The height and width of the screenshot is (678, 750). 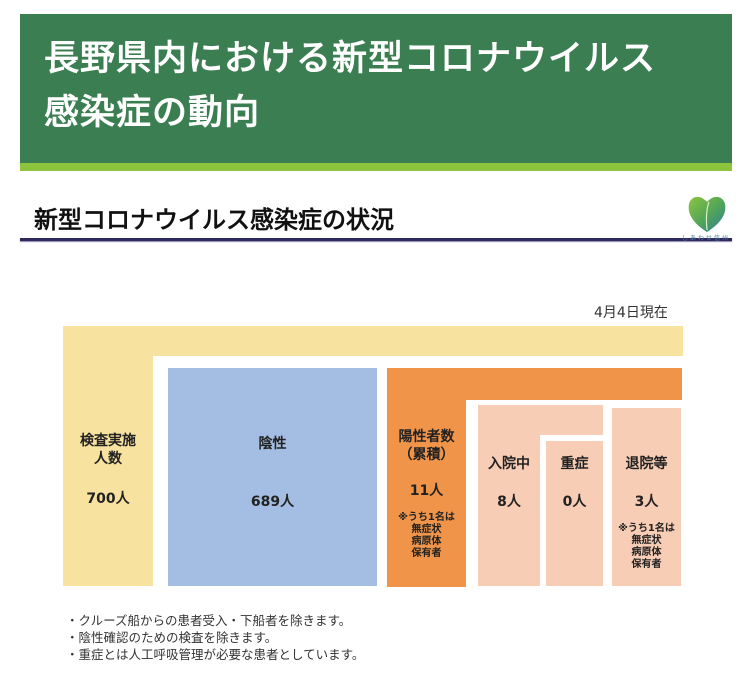 I want to click on discharged-note: ※うち1名は 無症状 病原体 保有者, so click(x=646, y=546).